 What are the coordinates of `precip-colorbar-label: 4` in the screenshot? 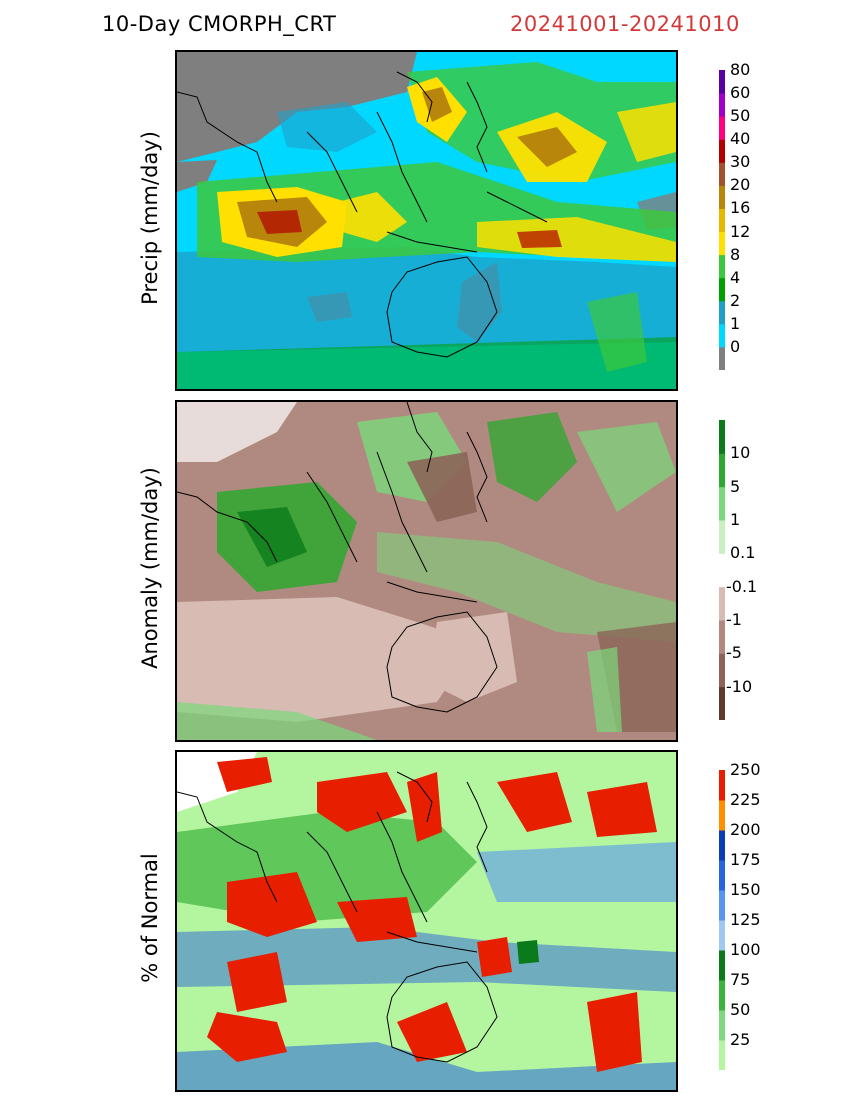 It's located at (735, 277).